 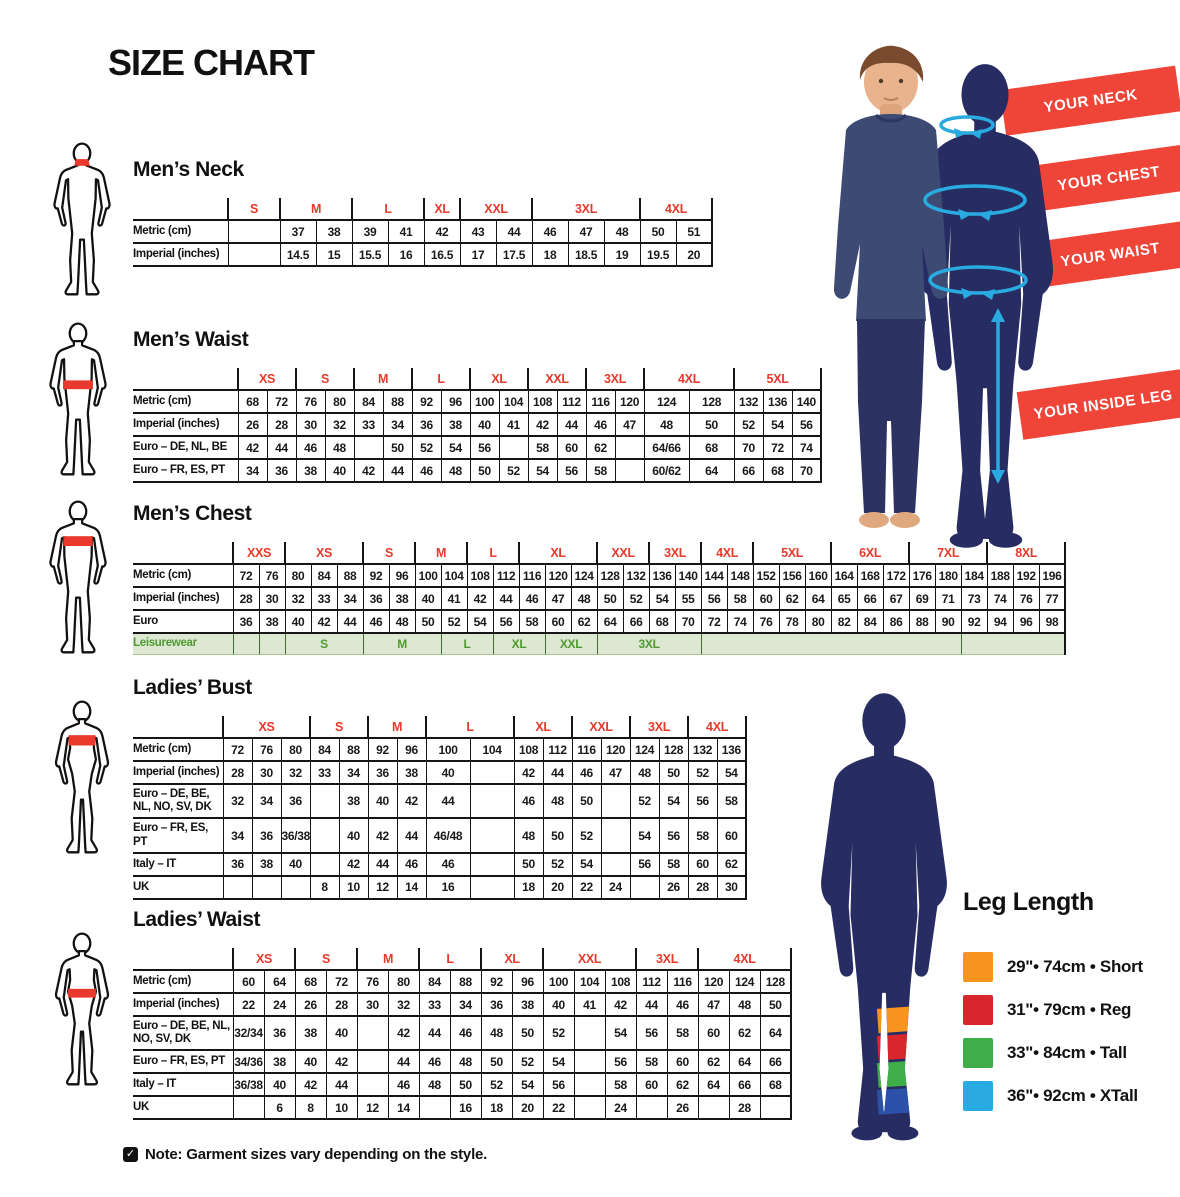 What do you see at coordinates (557, 379) in the screenshot?
I see `size-group-header: XXL` at bounding box center [557, 379].